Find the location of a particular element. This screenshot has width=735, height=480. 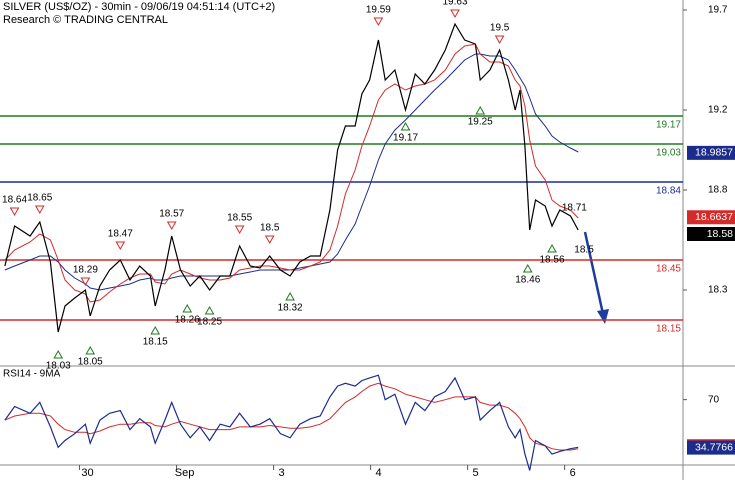

level-label: 18.84 is located at coordinates (668, 191).